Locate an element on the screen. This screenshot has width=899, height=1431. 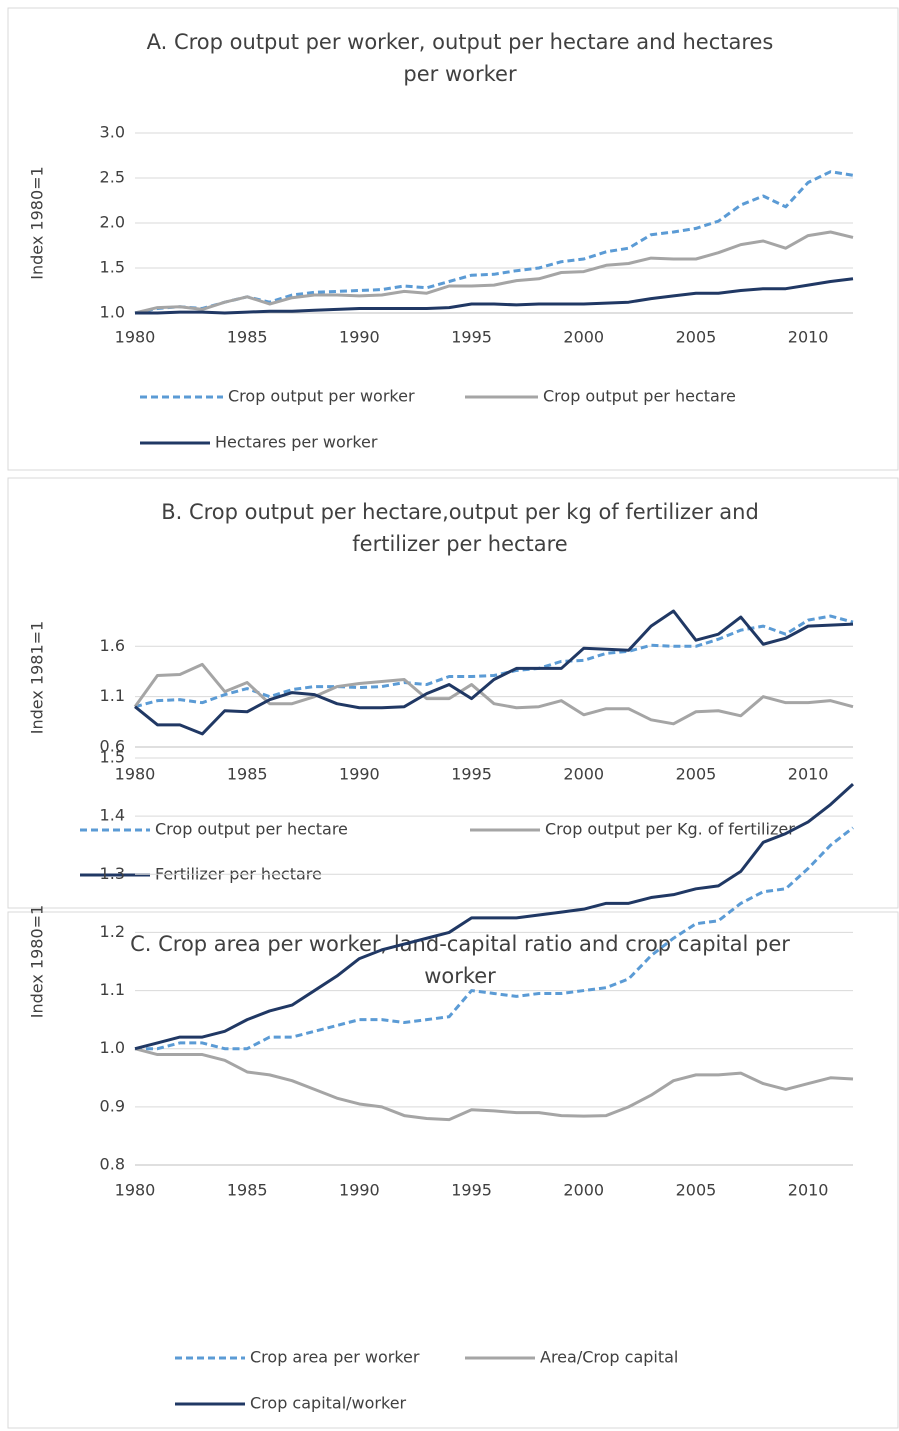
y-tick-label: 3.0 is located at coordinates (112, 132).